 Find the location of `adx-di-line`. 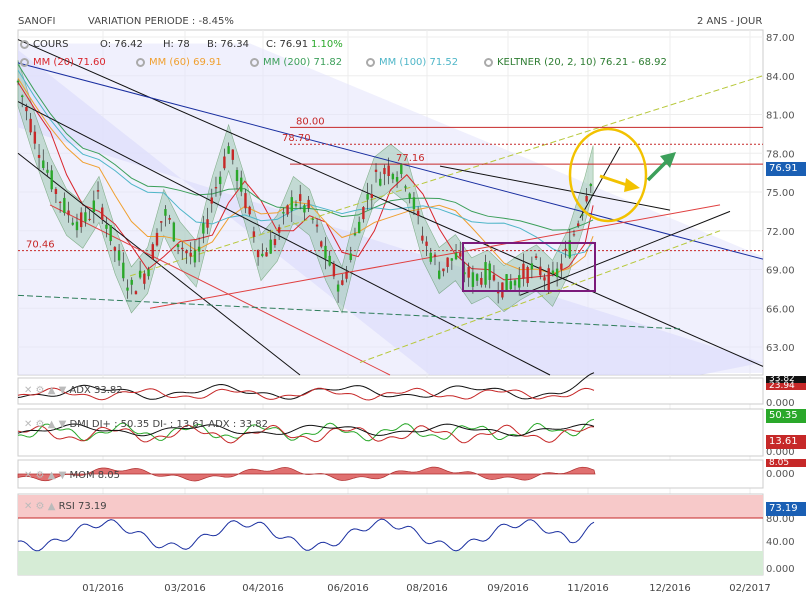

adx-di-line is located at coordinates (306, 394).